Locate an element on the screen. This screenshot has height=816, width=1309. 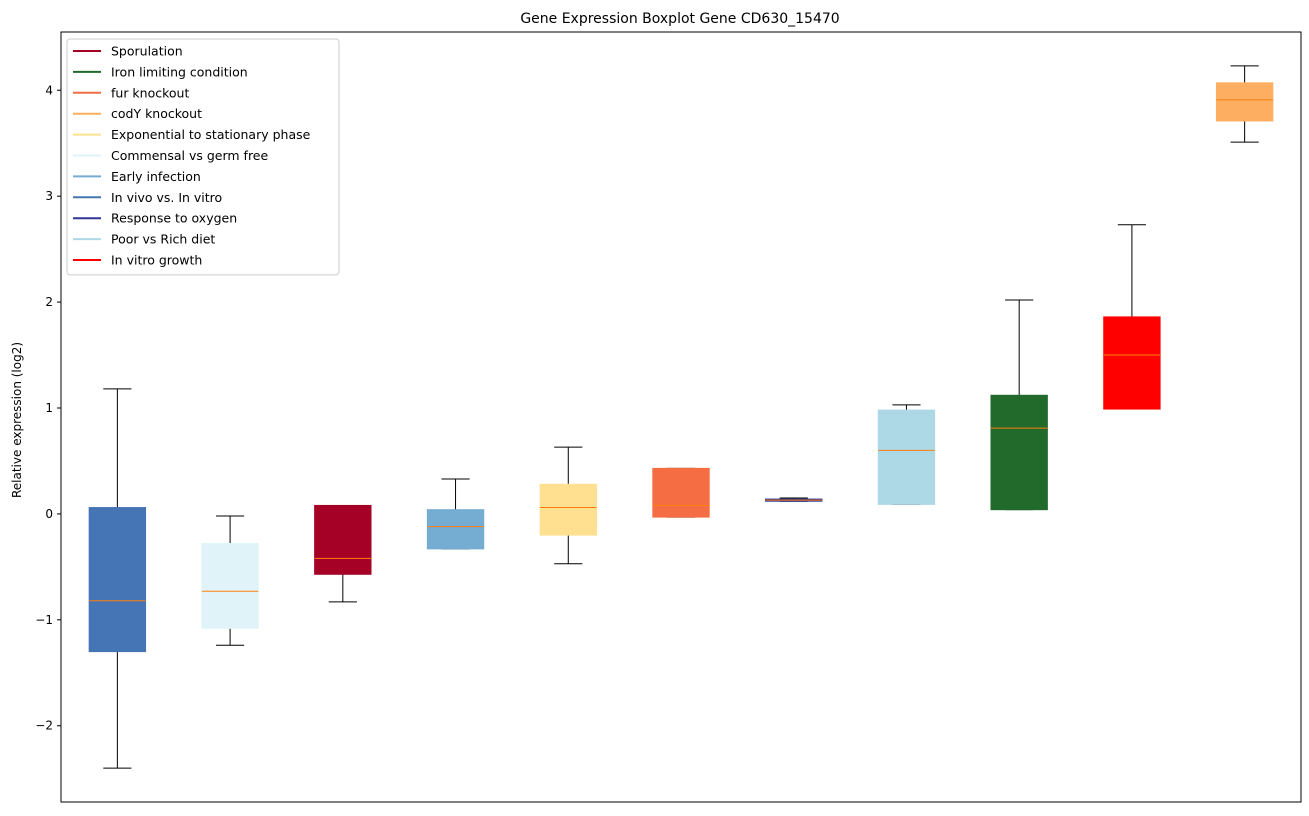
legend-label-iron-limiting-condition: Iron limiting condition is located at coordinates (179, 71).